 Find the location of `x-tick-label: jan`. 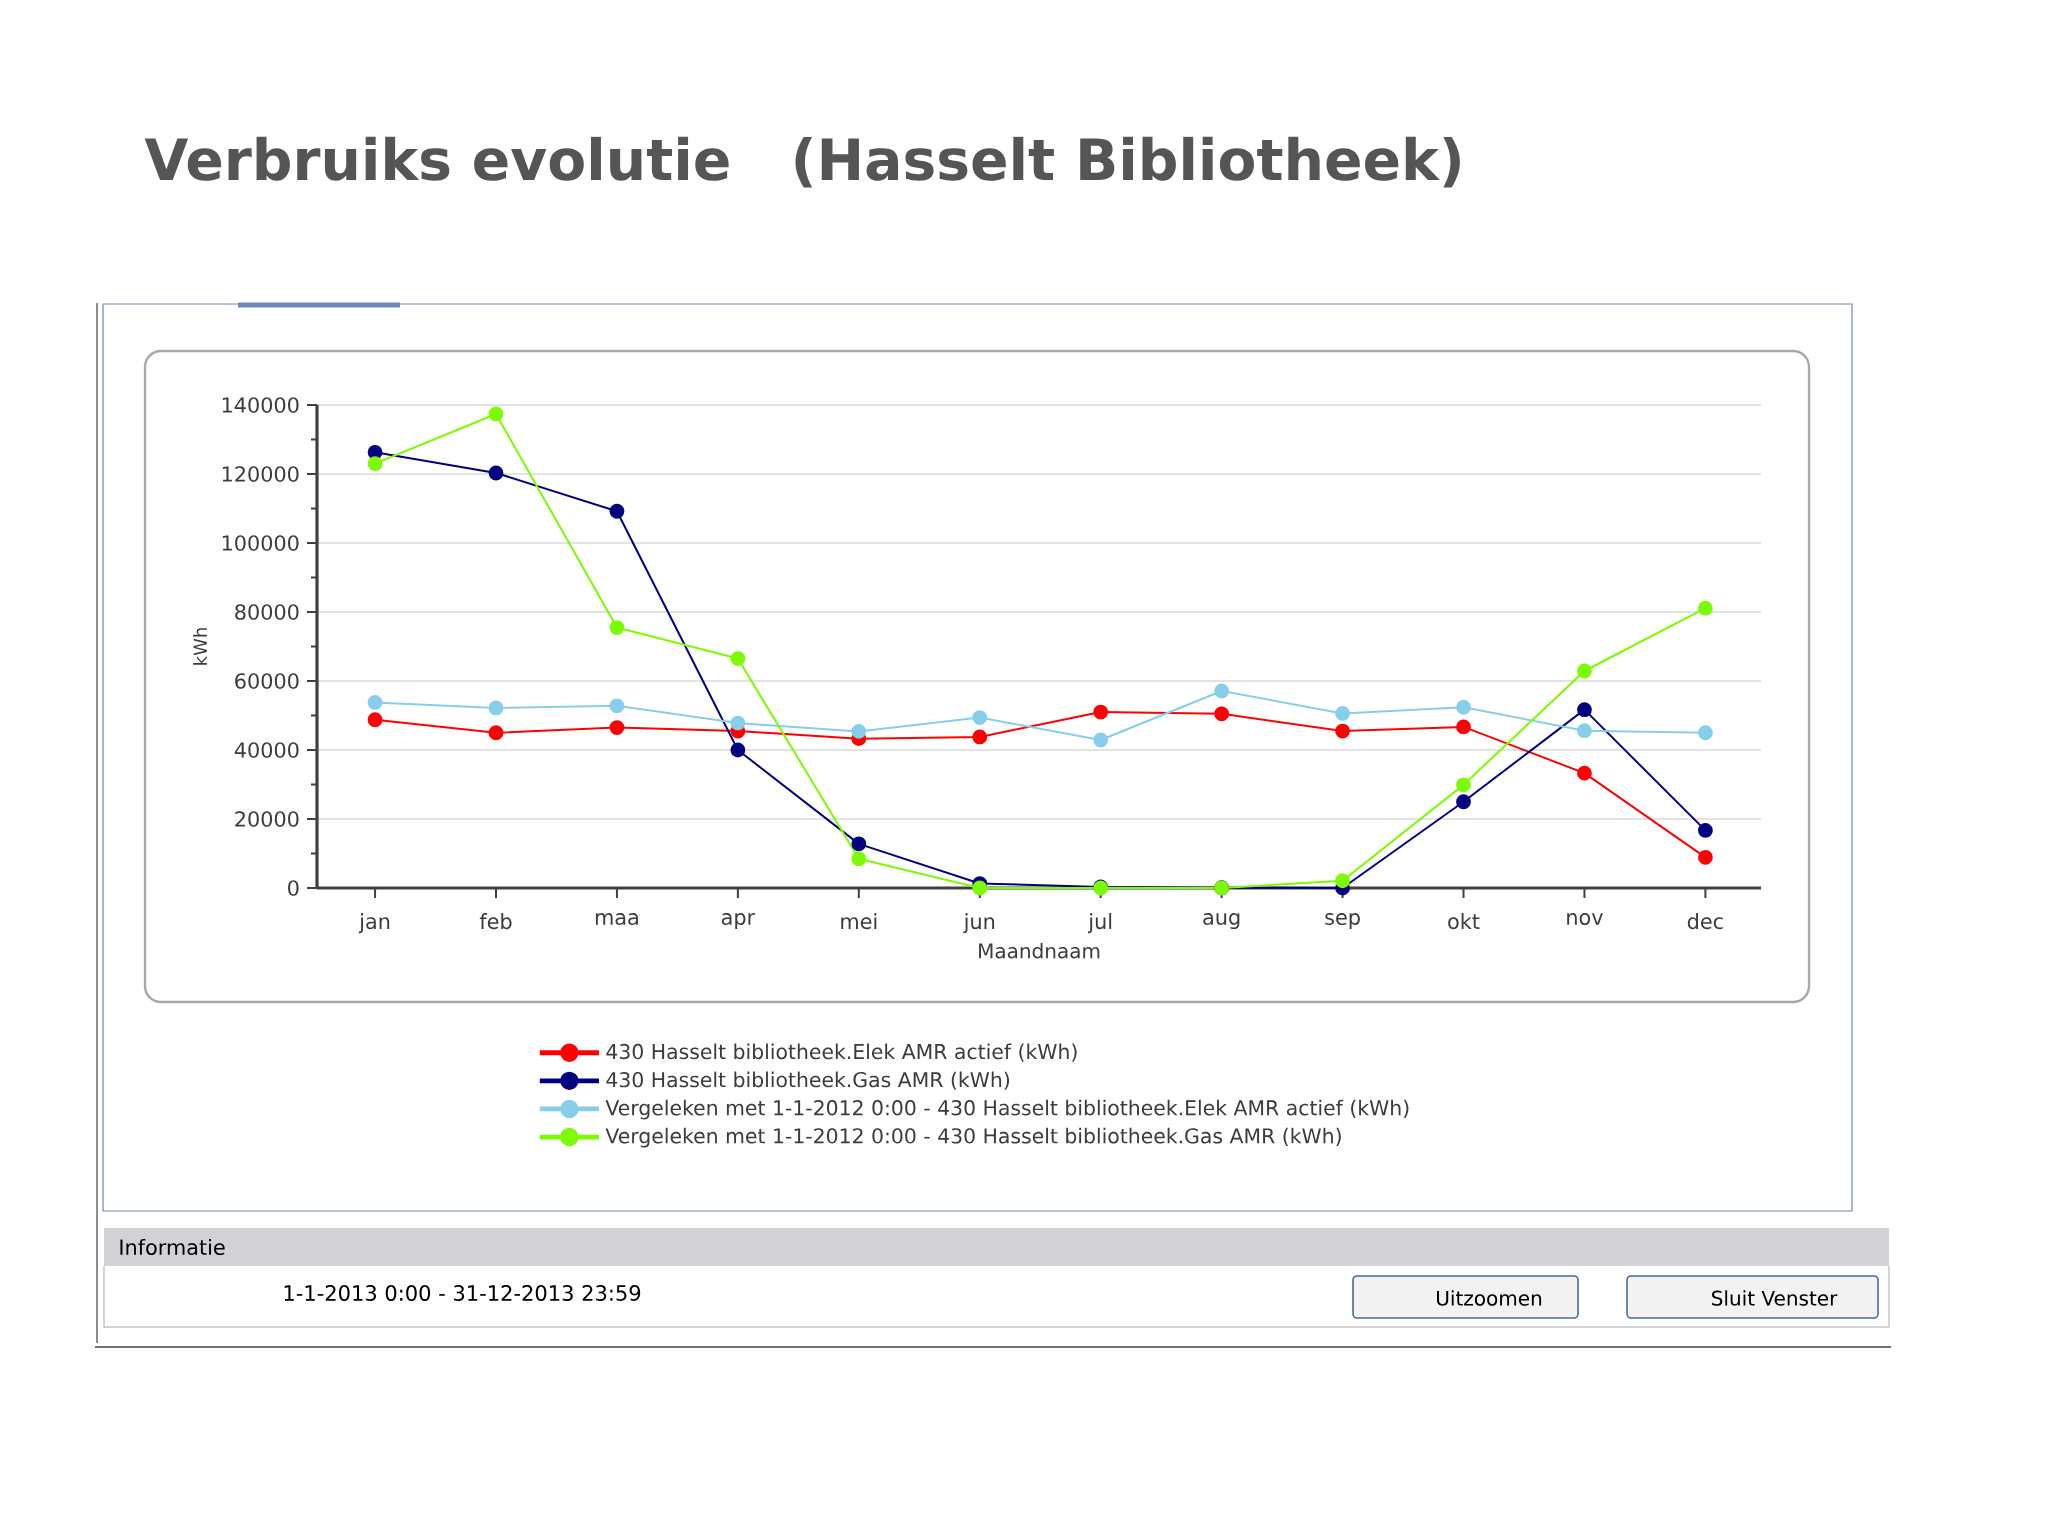

x-tick-label: jan is located at coordinates (374, 923).